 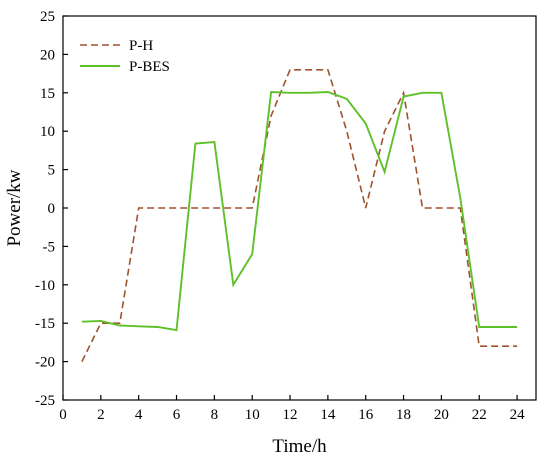 I want to click on y-tick-label: -15, so click(x=45, y=324).